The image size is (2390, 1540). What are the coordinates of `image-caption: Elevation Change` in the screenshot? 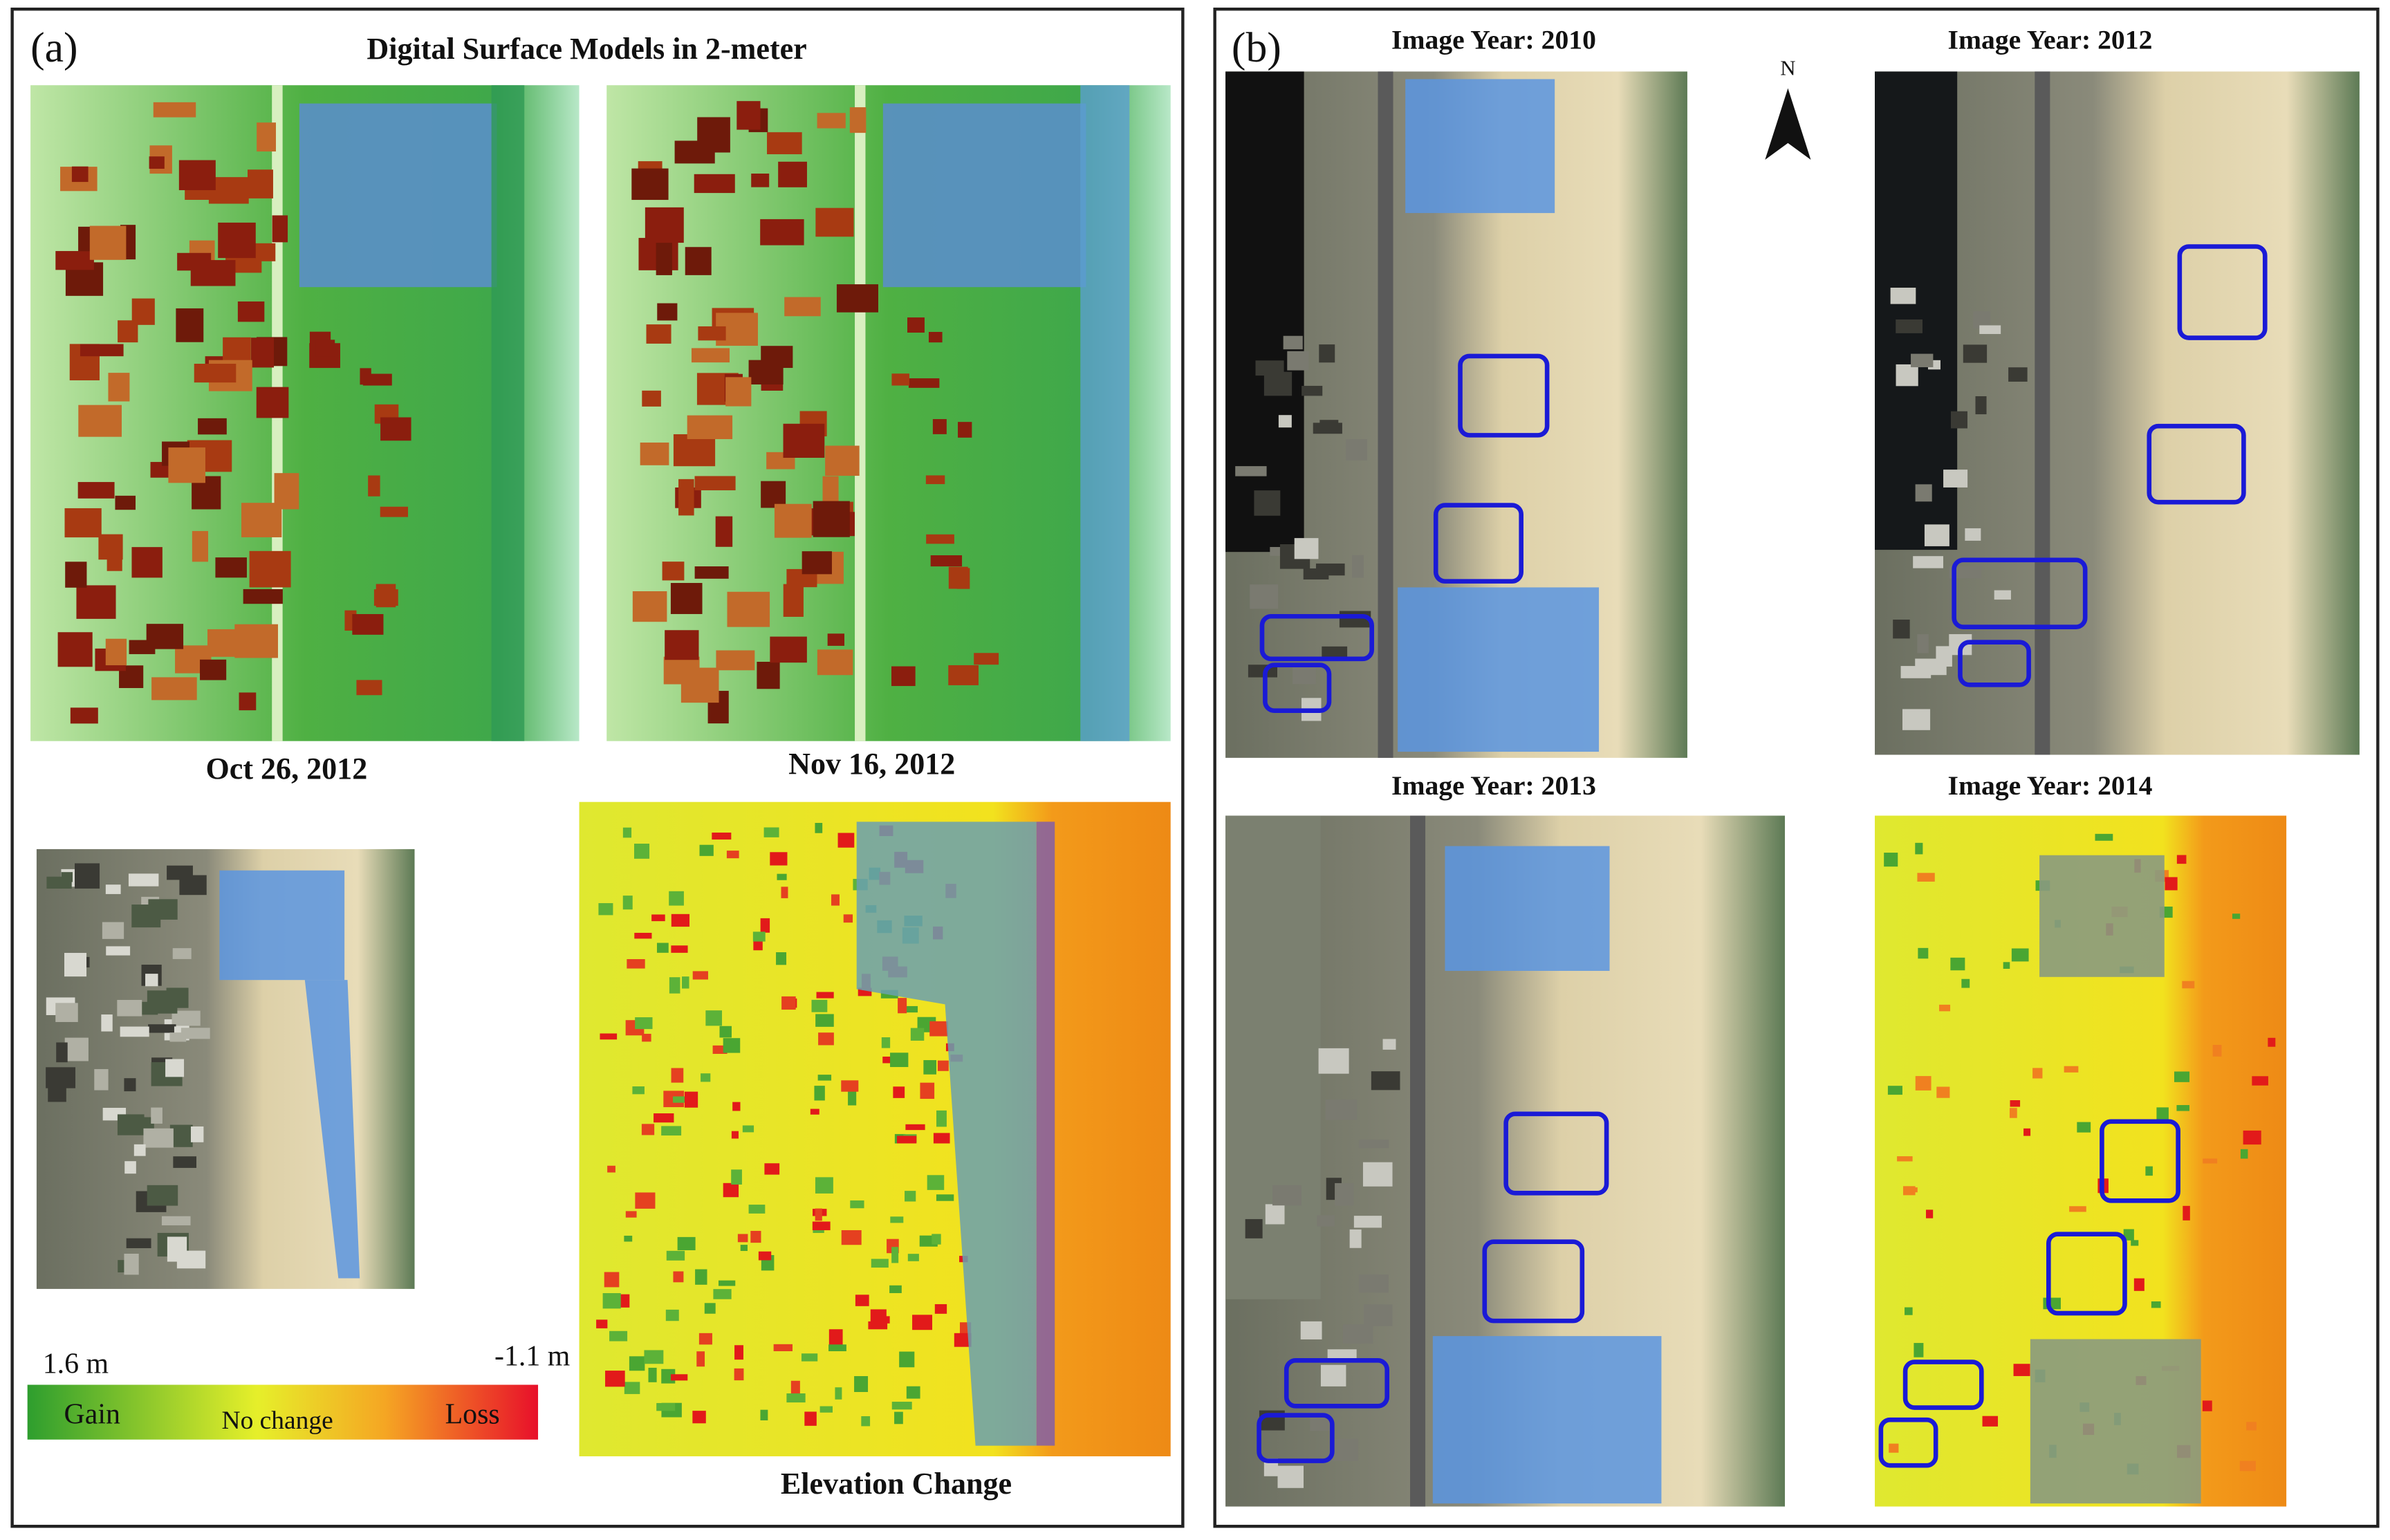 It's located at (897, 1484).